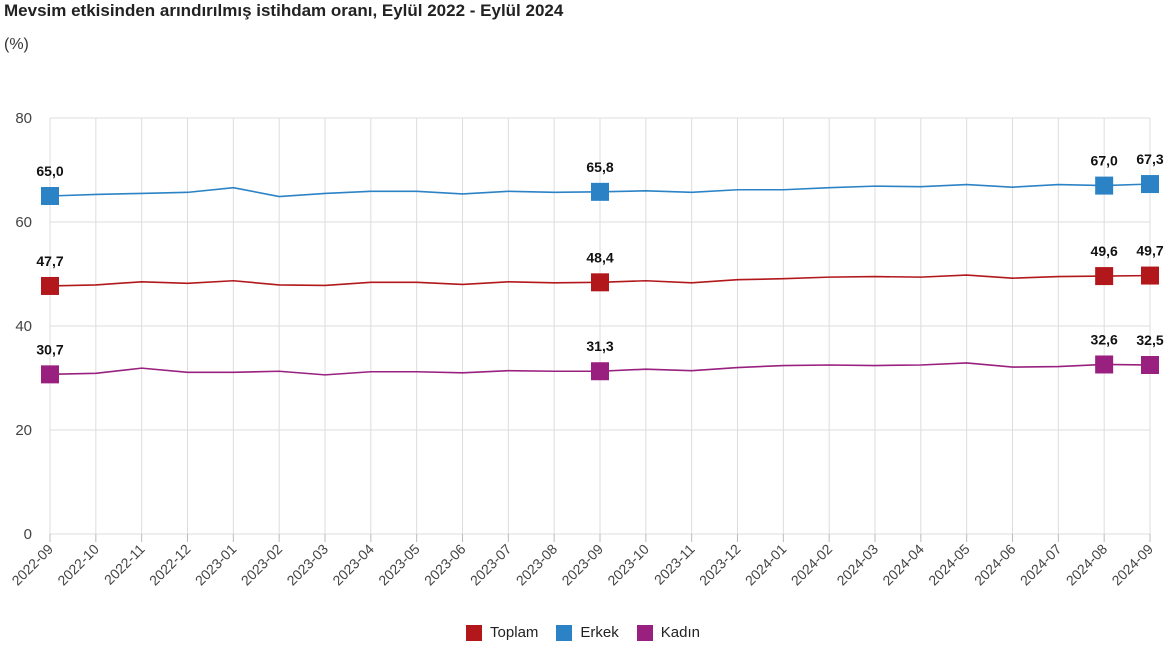 Image resolution: width=1166 pixels, height=648 pixels. What do you see at coordinates (1149, 159) in the screenshot?
I see `data-label-erkek: 67,3` at bounding box center [1149, 159].